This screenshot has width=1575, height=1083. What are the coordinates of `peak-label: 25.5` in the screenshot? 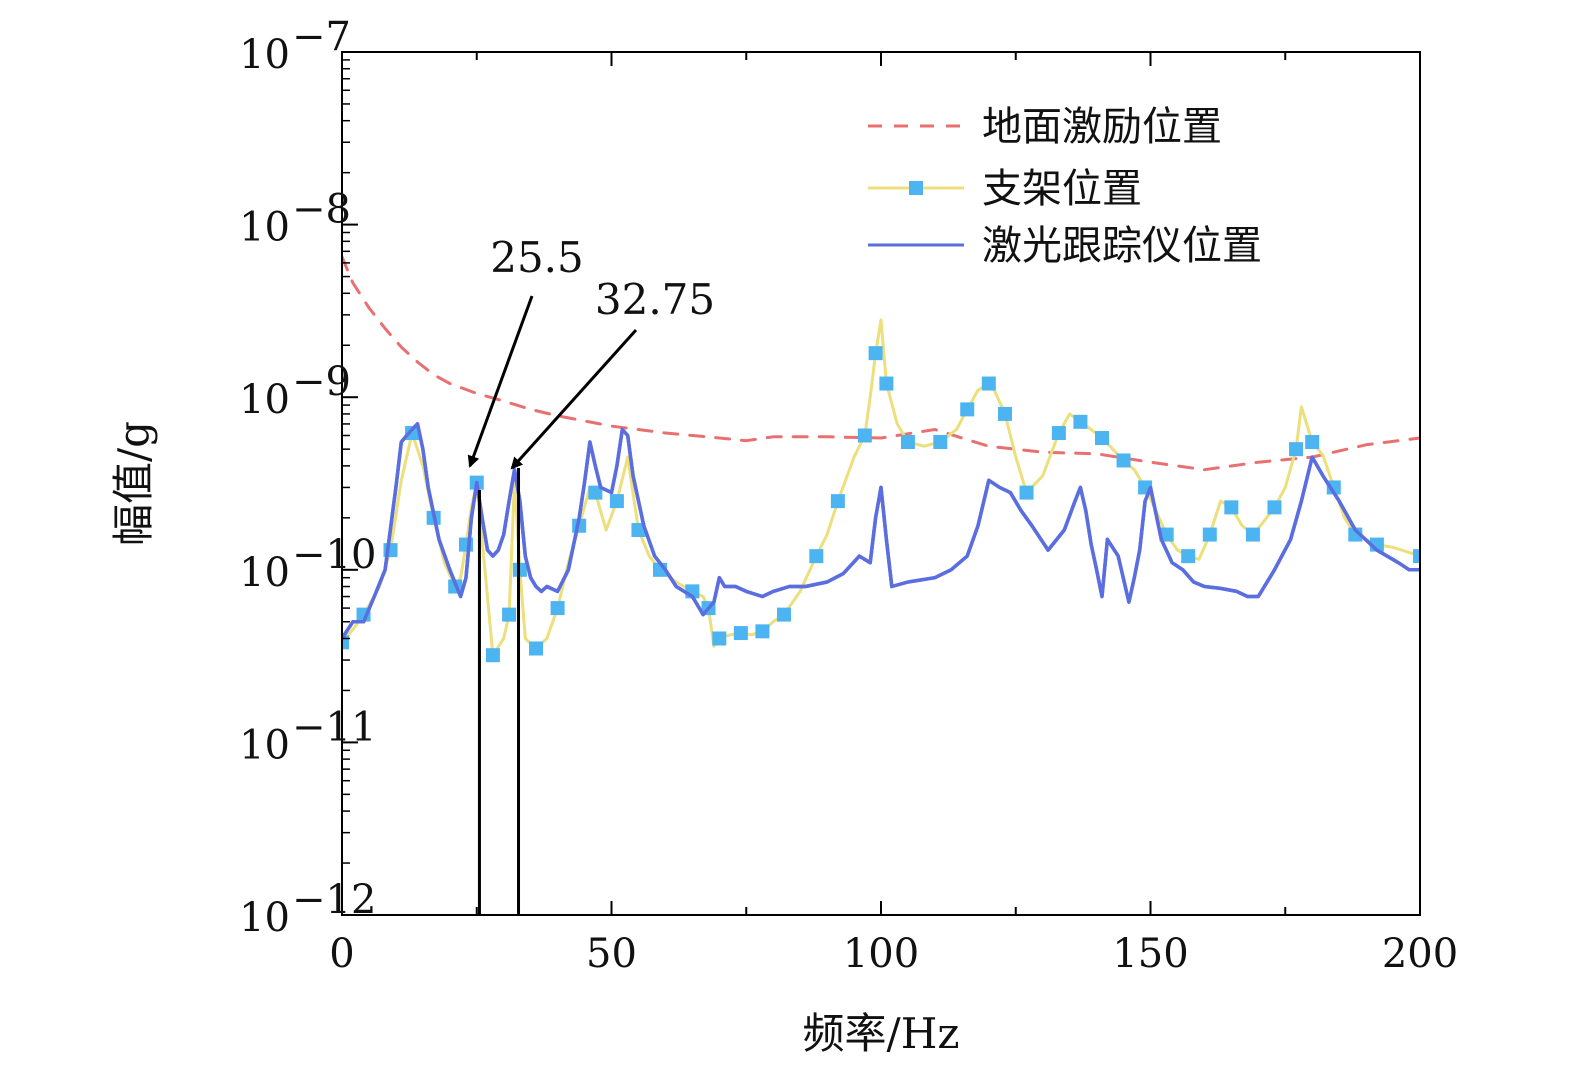 It's located at (537, 257).